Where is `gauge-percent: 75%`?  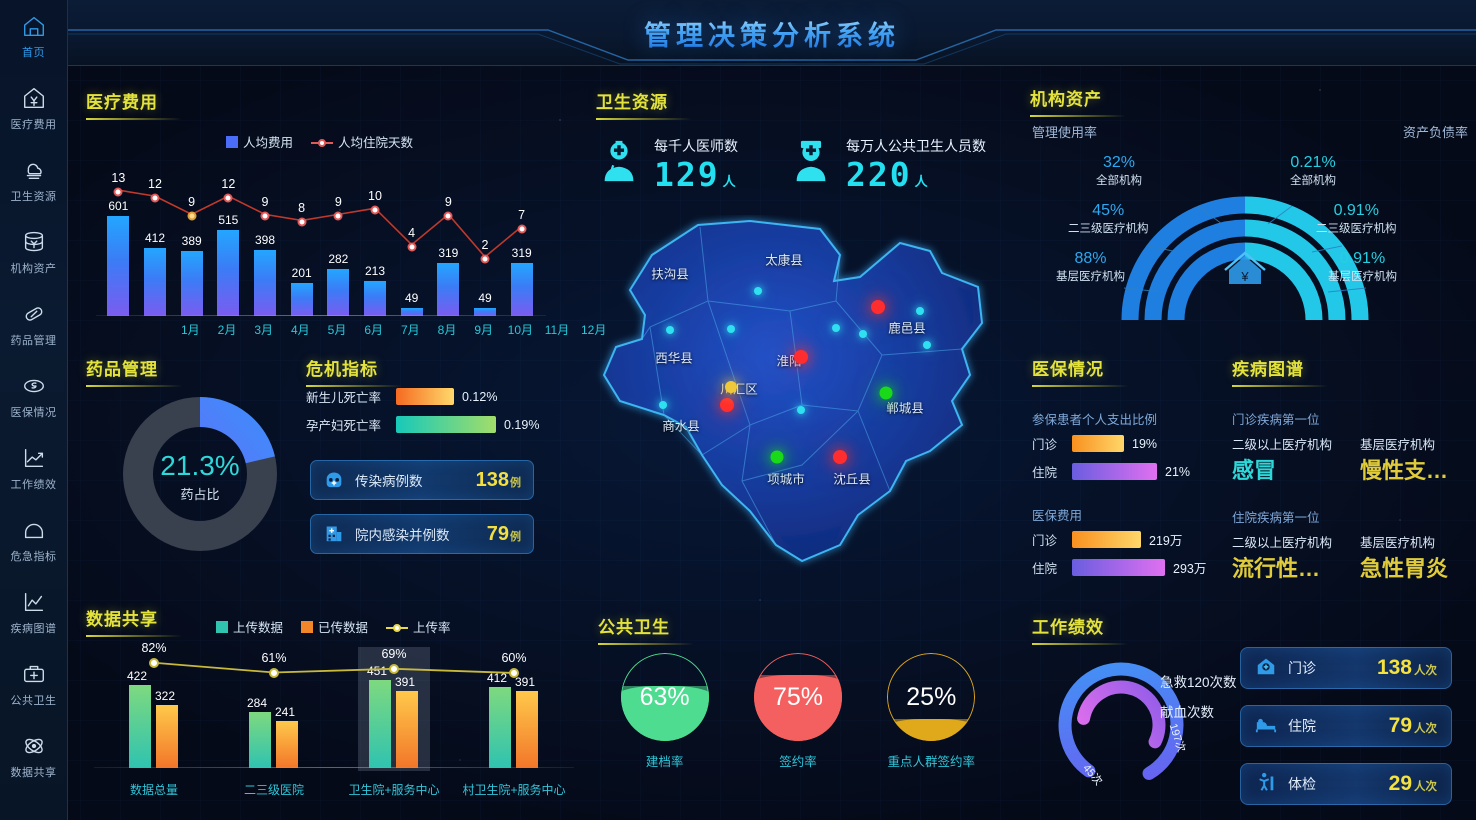 gauge-percent: 75% is located at coordinates (797, 696).